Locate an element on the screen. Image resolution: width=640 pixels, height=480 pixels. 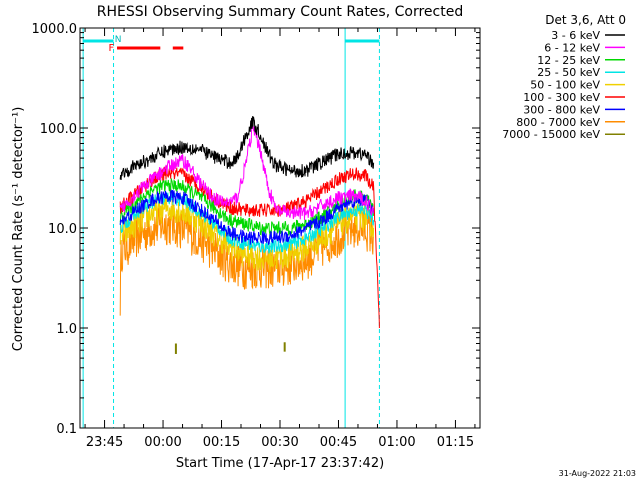
y-axis-label: Corrected Count Rate (s⁻¹ detector⁻¹) is located at coordinates (18, 229).